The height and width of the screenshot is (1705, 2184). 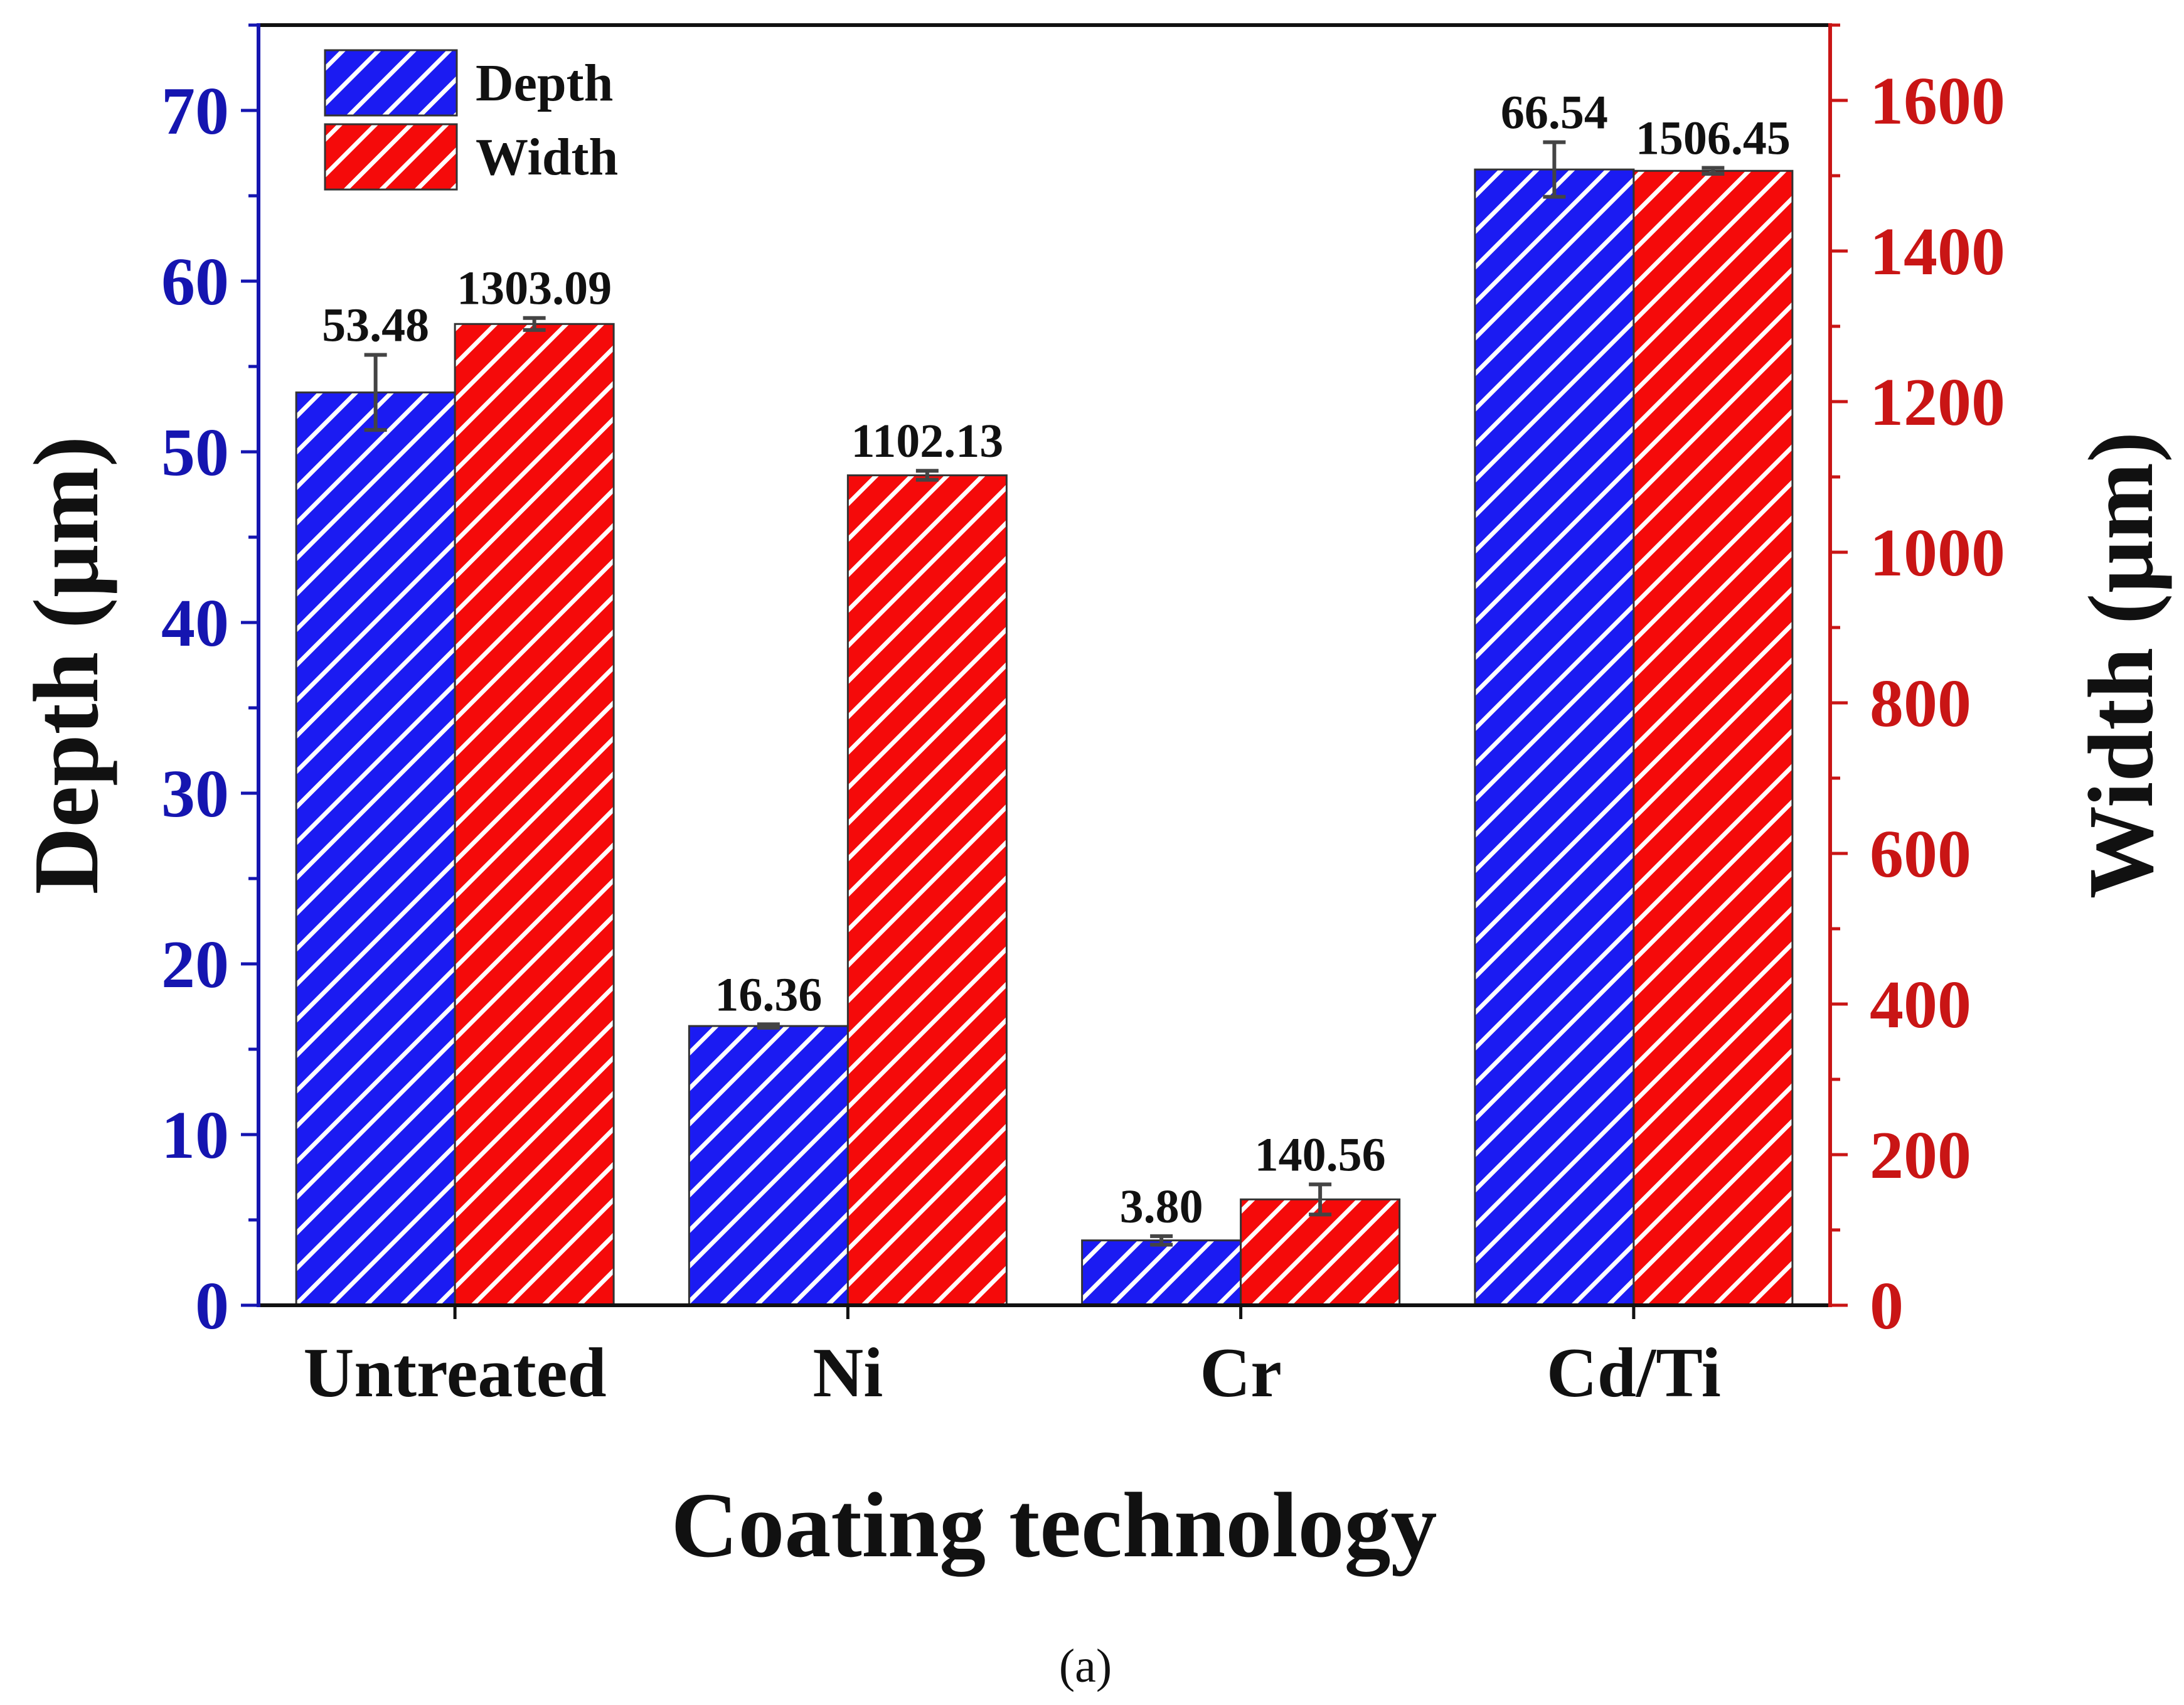 I want to click on bar-depth-untreated, so click(x=376, y=849).